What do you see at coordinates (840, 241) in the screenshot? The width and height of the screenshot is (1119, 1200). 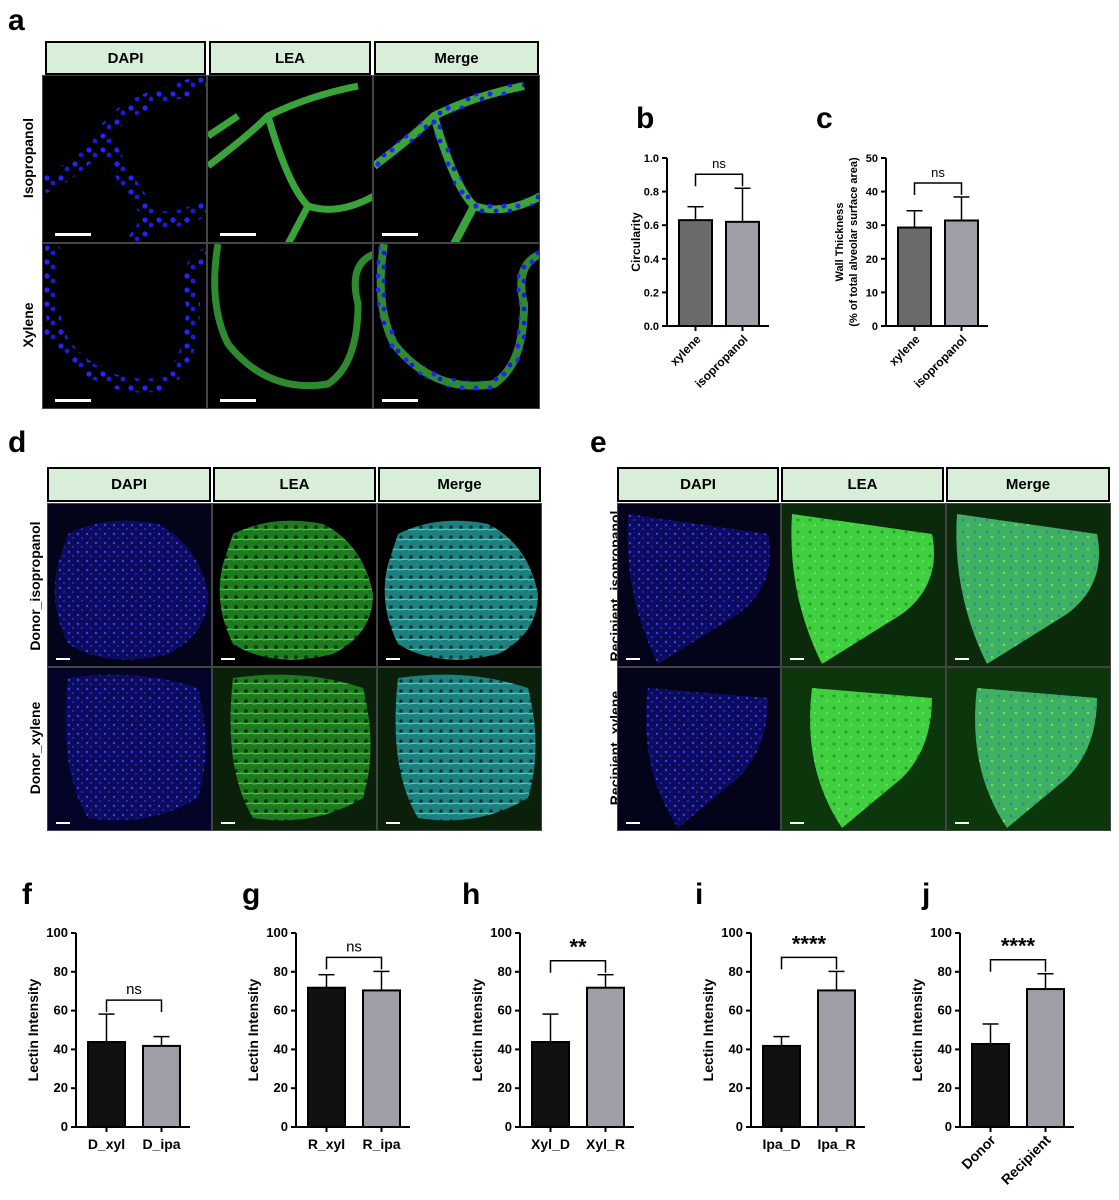 I see `y-axis-label: Wall Thickness` at bounding box center [840, 241].